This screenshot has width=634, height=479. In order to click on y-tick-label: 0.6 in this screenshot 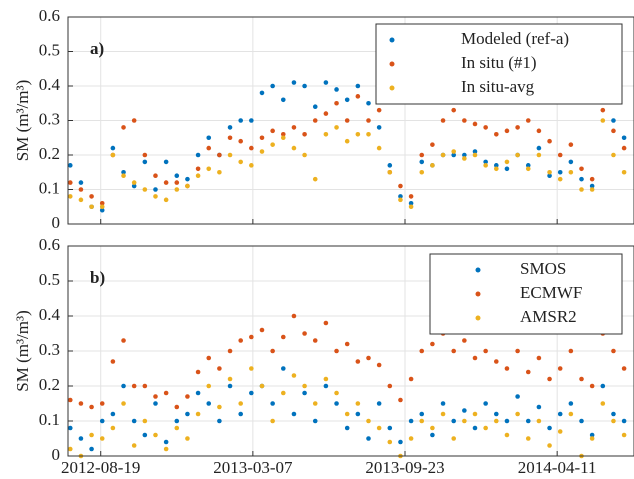, I will do `click(49, 244)`.